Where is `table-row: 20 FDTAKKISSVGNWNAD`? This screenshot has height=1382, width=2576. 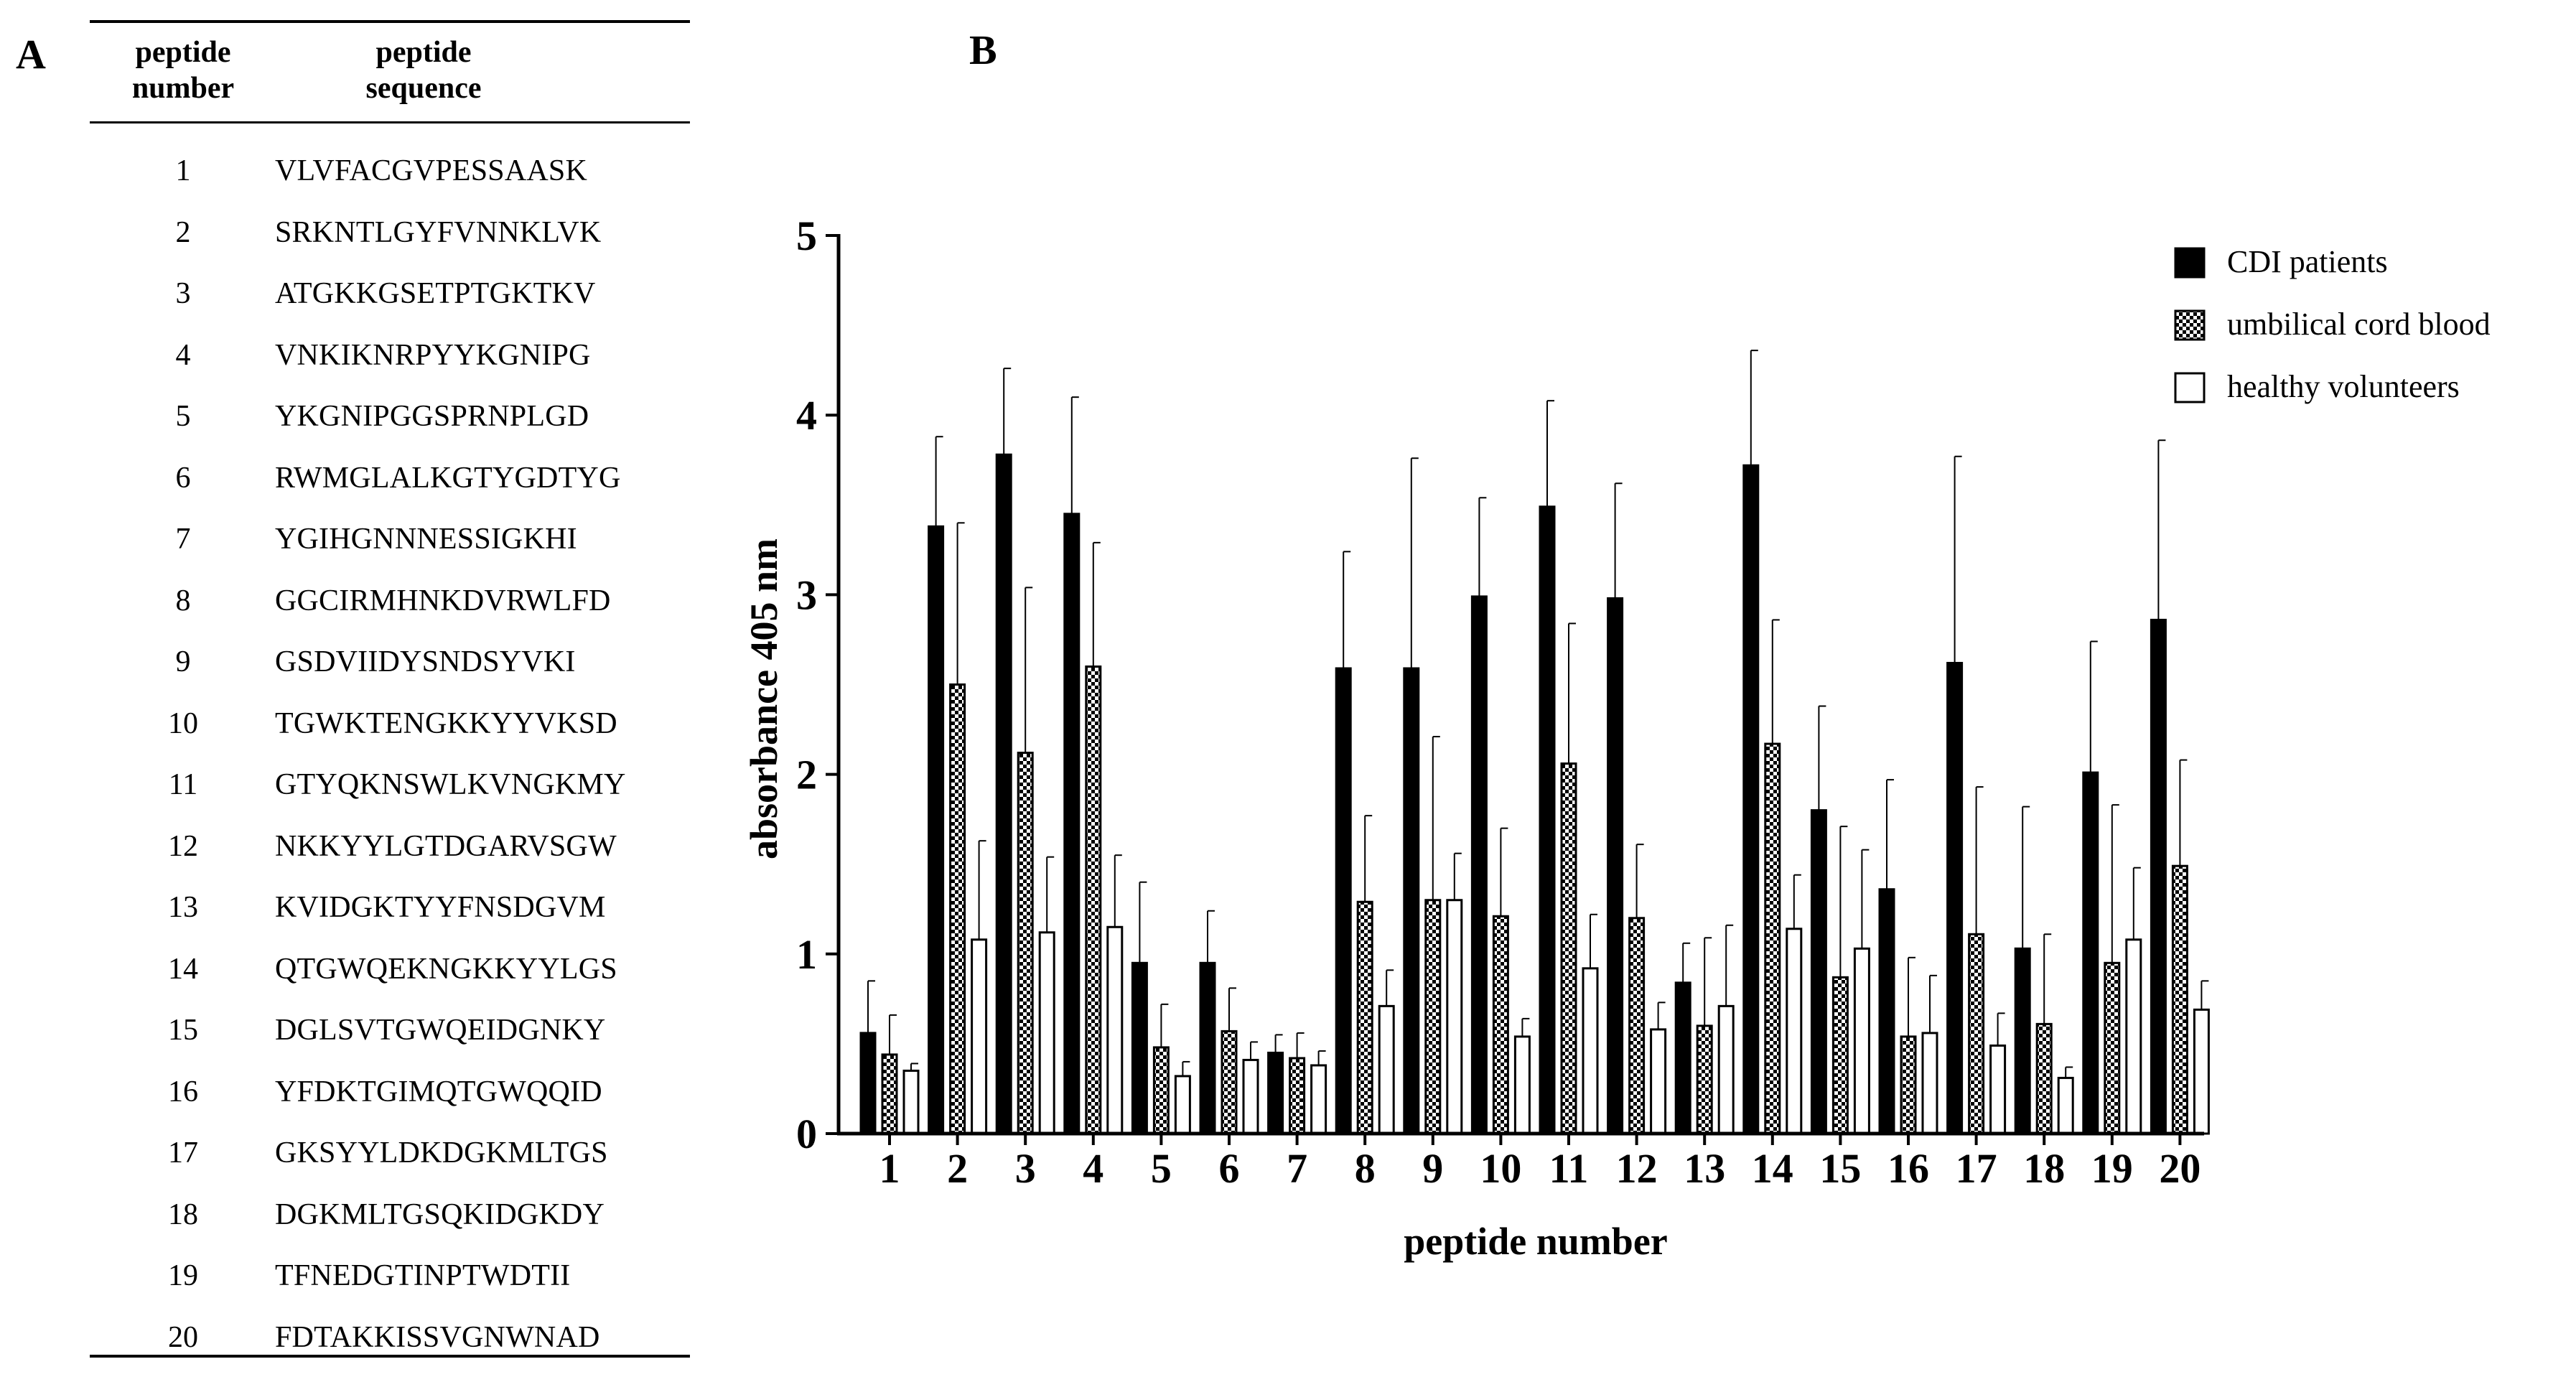
table-row: 20 FDTAKKISSVGNWNAD is located at coordinates (390, 1351).